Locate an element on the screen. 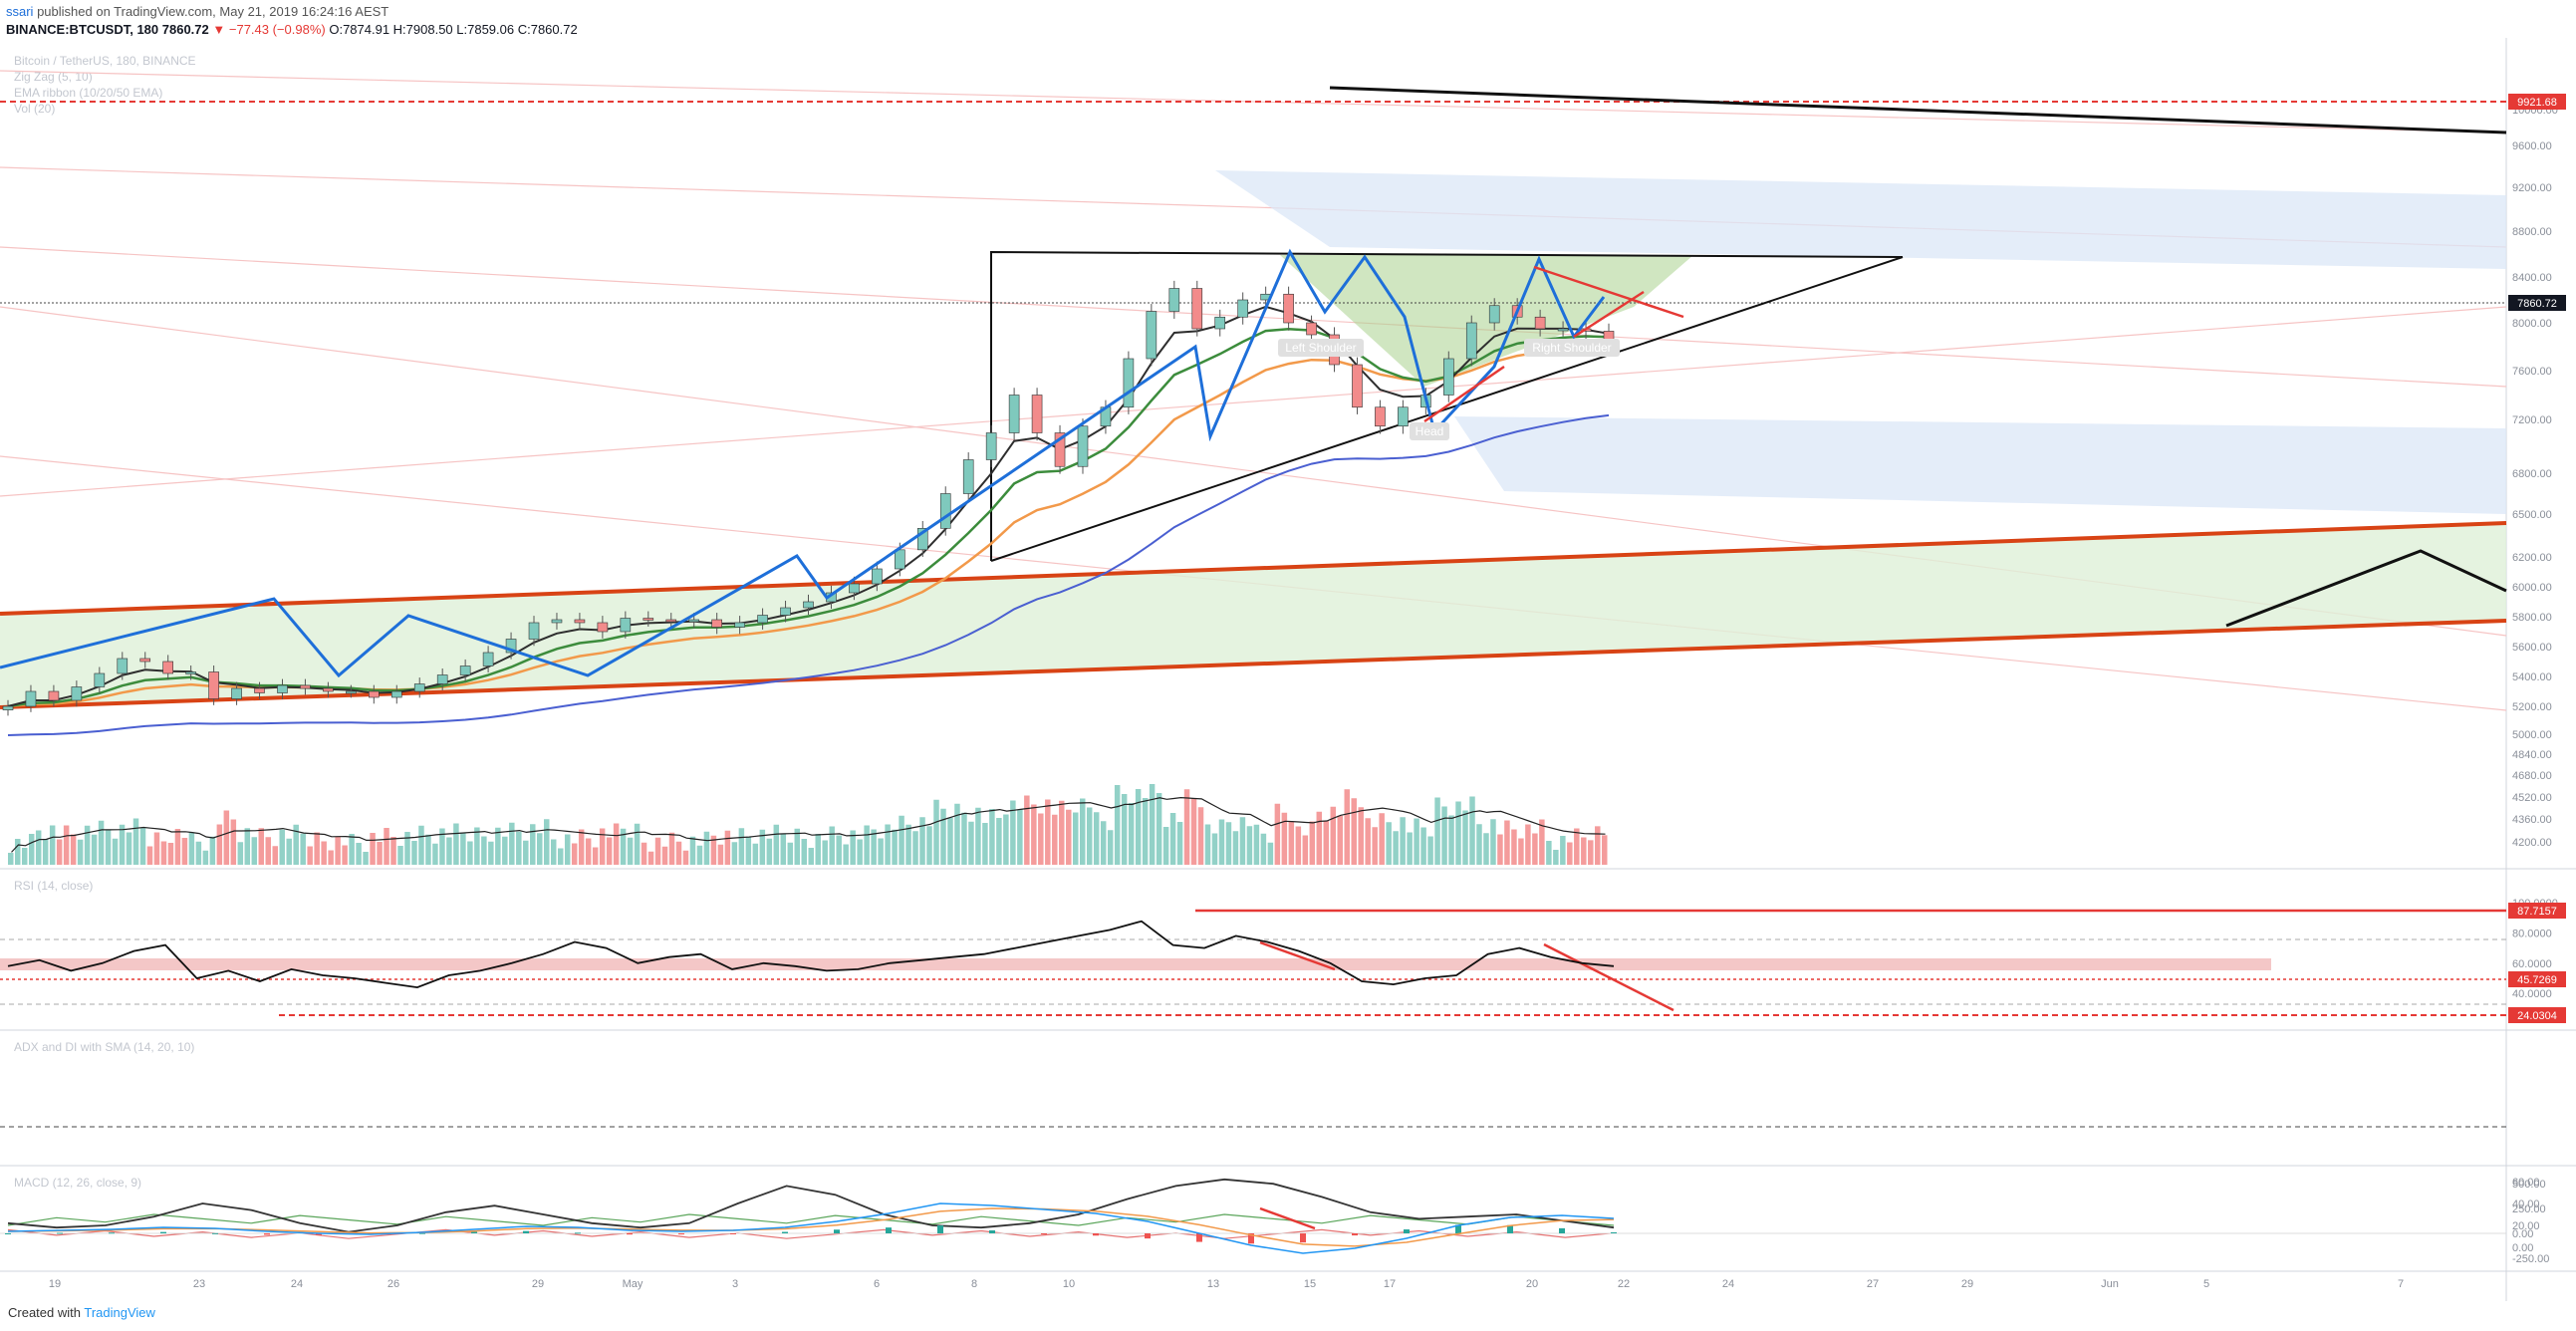  lower-blue-zone is located at coordinates (1980, 465).